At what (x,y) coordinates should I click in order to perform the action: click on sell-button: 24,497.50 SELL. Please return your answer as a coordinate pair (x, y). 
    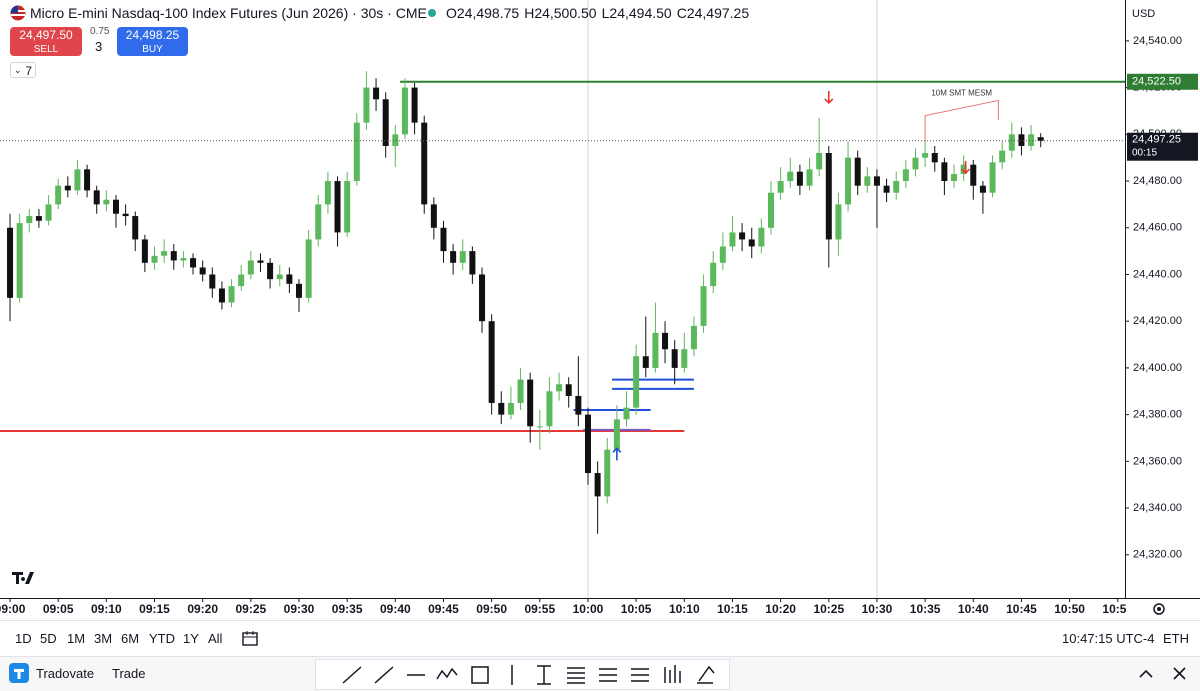
    Looking at the image, I should click on (46, 41).